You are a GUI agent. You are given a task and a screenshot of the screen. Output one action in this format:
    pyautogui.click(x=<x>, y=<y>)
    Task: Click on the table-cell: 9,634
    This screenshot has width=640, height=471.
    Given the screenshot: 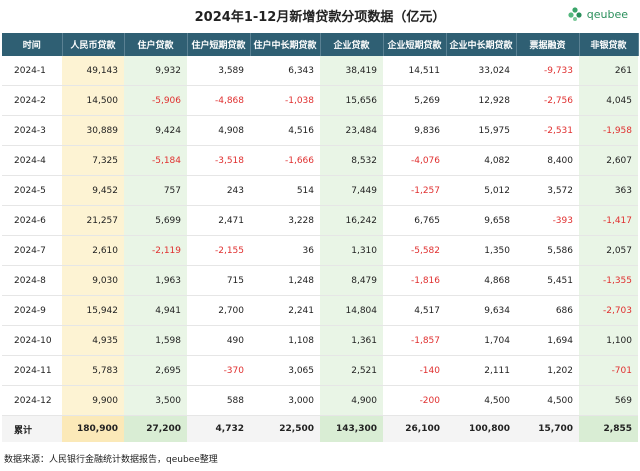 What is the action you would take?
    pyautogui.click(x=481, y=310)
    